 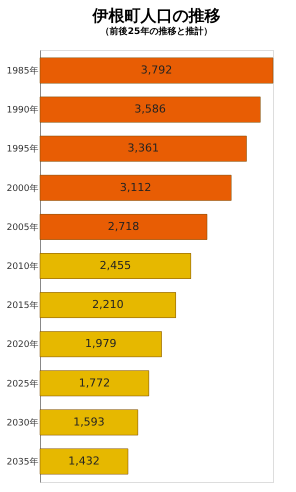 What do you see at coordinates (22, 306) in the screenshot?
I see `y-tick-label: 2015年` at bounding box center [22, 306].